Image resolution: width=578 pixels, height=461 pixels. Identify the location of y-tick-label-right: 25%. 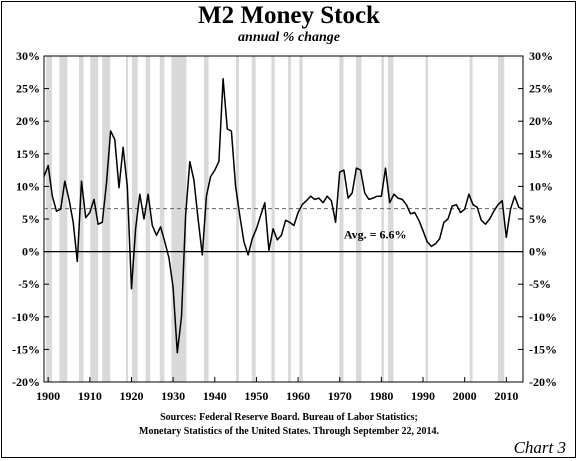
(541, 89).